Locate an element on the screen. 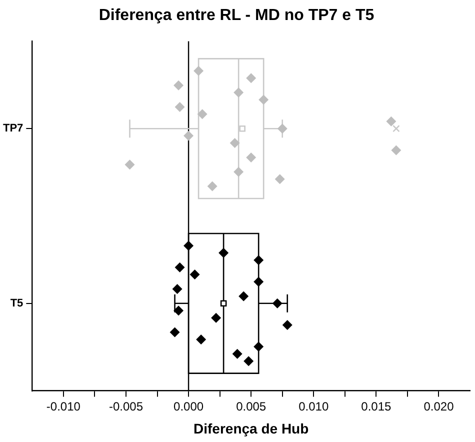 The image size is (475, 442). x-tick-label: -0.010 is located at coordinates (63, 406).